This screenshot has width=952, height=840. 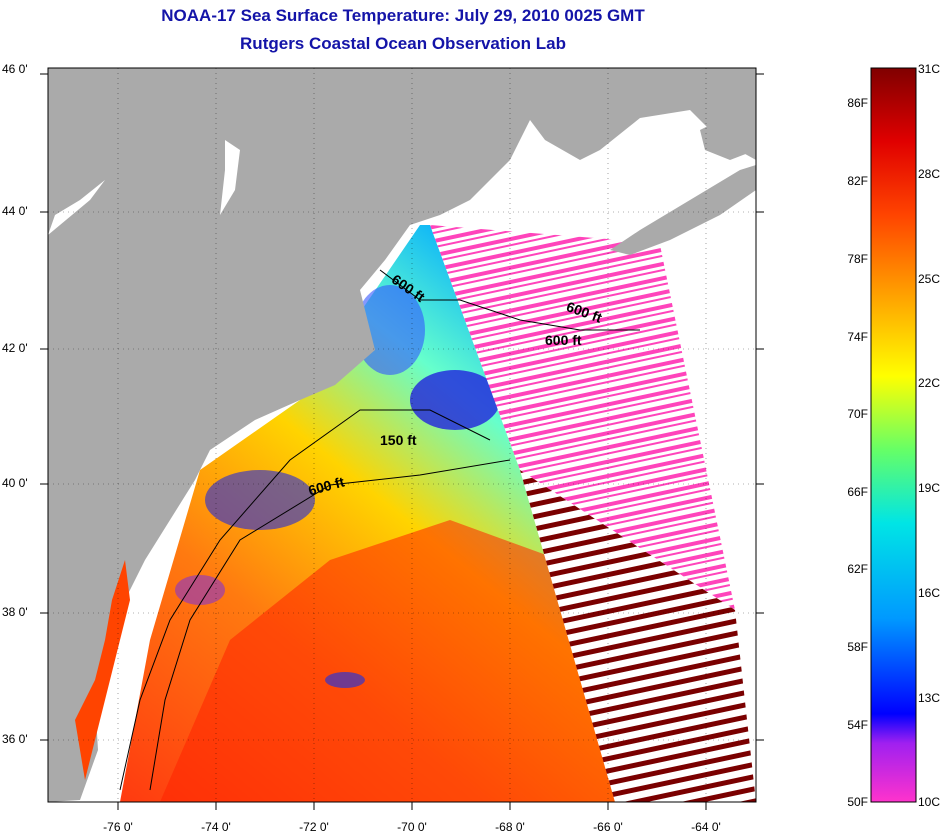 What do you see at coordinates (893, 435) in the screenshot?
I see `colorbar-gradient` at bounding box center [893, 435].